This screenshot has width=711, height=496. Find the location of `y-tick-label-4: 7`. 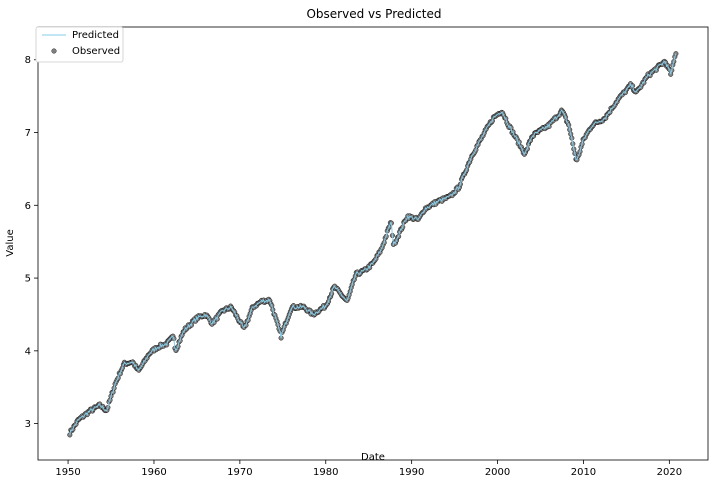

y-tick-label-4: 7 is located at coordinates (28, 133).